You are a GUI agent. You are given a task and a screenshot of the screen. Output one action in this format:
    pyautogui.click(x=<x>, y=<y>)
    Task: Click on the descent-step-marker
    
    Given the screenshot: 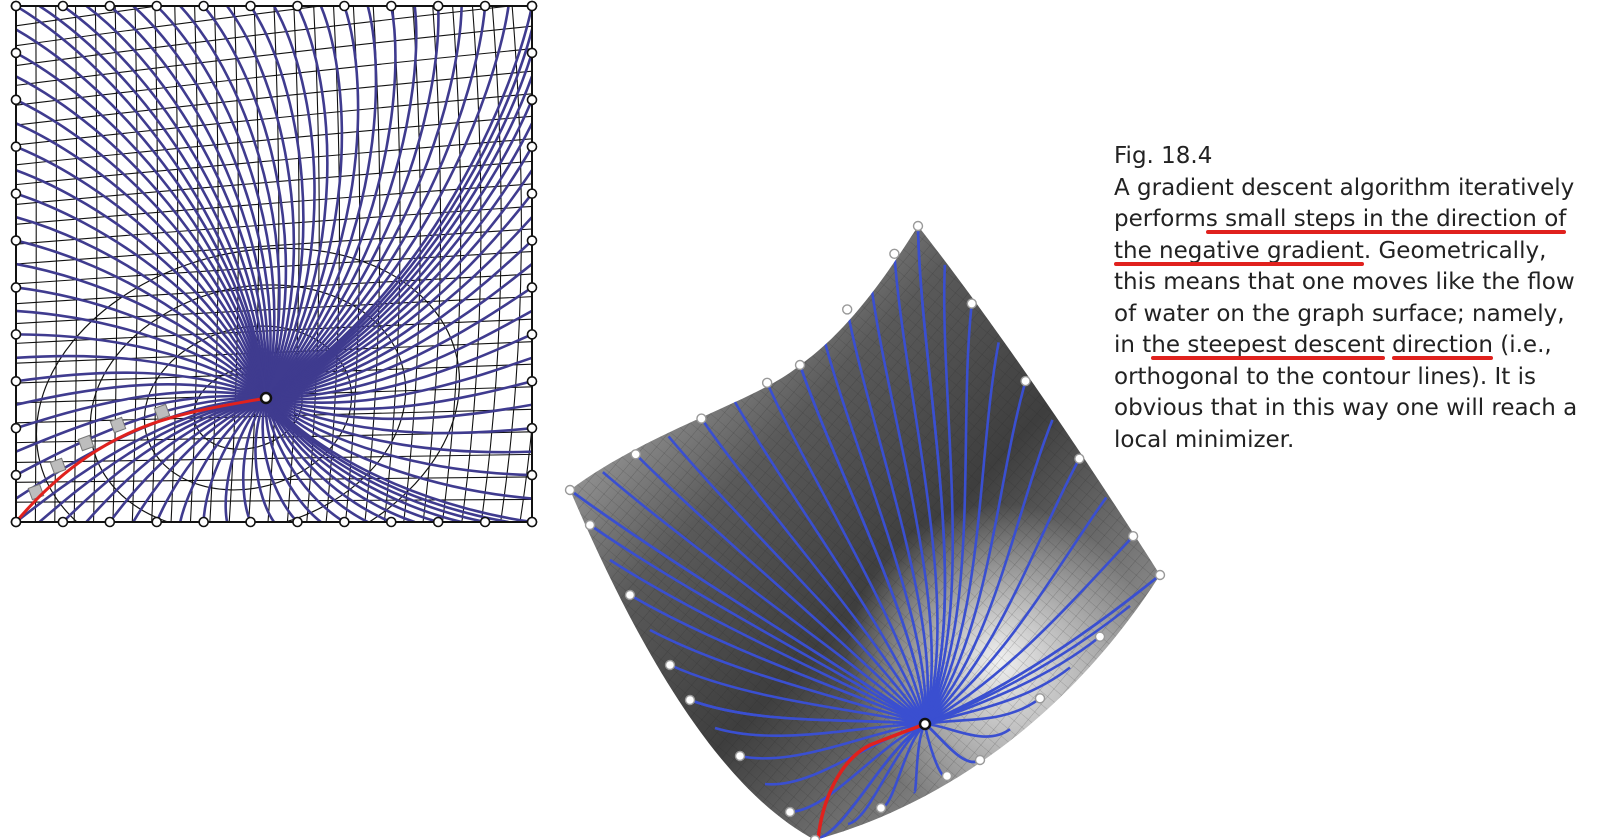 What is the action you would take?
    pyautogui.click(x=58, y=466)
    